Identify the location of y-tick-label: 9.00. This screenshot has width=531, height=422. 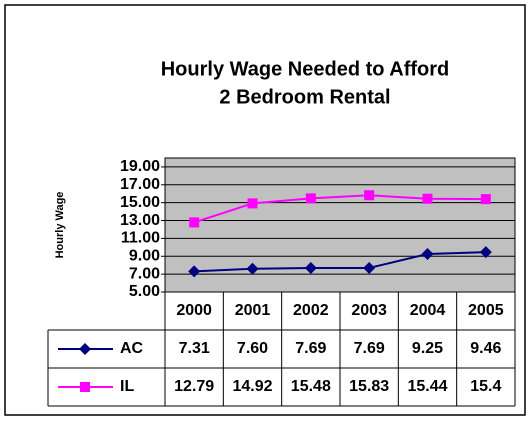
(144, 255).